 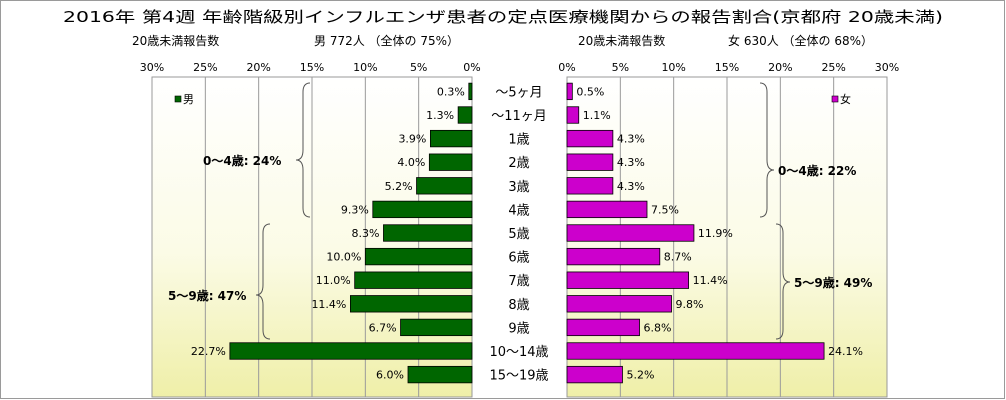 What do you see at coordinates (833, 67) in the screenshot?
I see `female-axis-tick-label: 25%` at bounding box center [833, 67].